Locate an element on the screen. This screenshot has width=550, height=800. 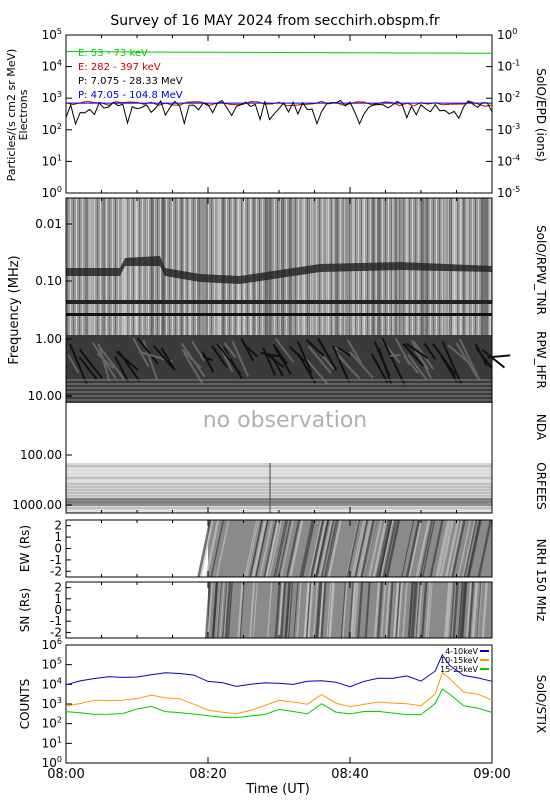
no-observation-label: no observation is located at coordinates (285, 420).